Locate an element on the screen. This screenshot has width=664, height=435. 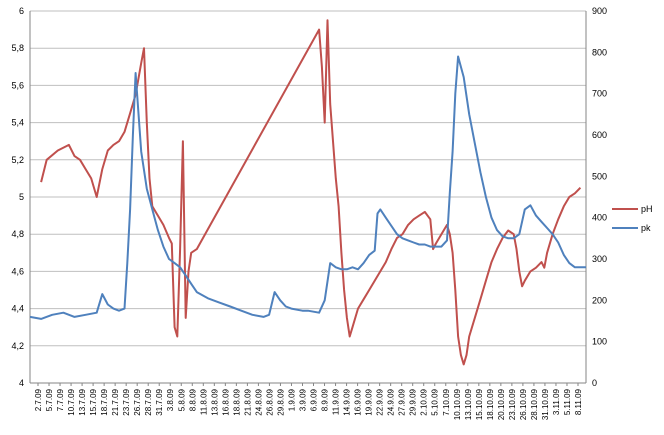
x-tick-label: 28.7.09 is located at coordinates (148, 401).